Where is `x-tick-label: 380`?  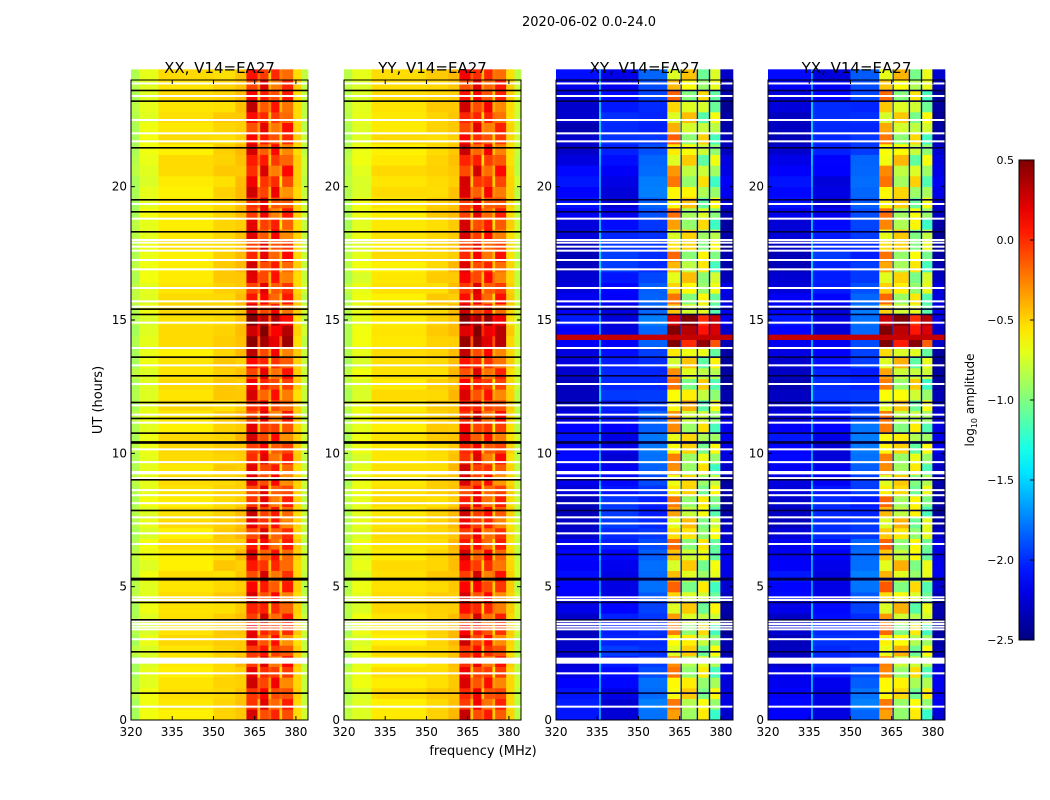 x-tick-label: 380 is located at coordinates (295, 732).